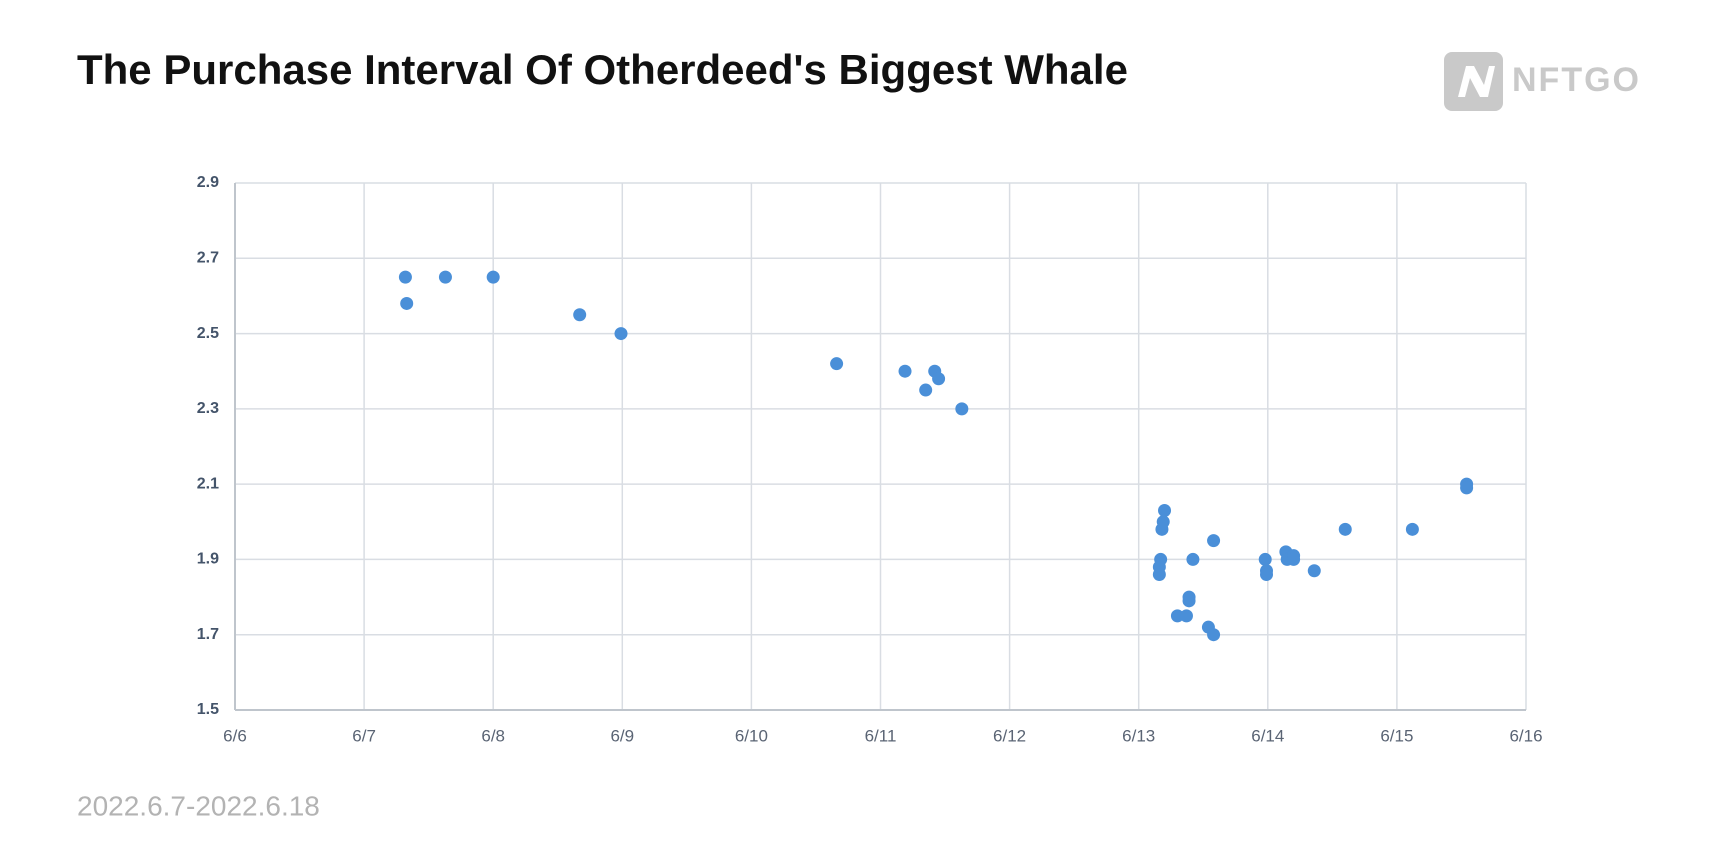 The image size is (1714, 863). Describe the element at coordinates (208, 258) in the screenshot. I see `y-tick-label: 2.7` at that location.